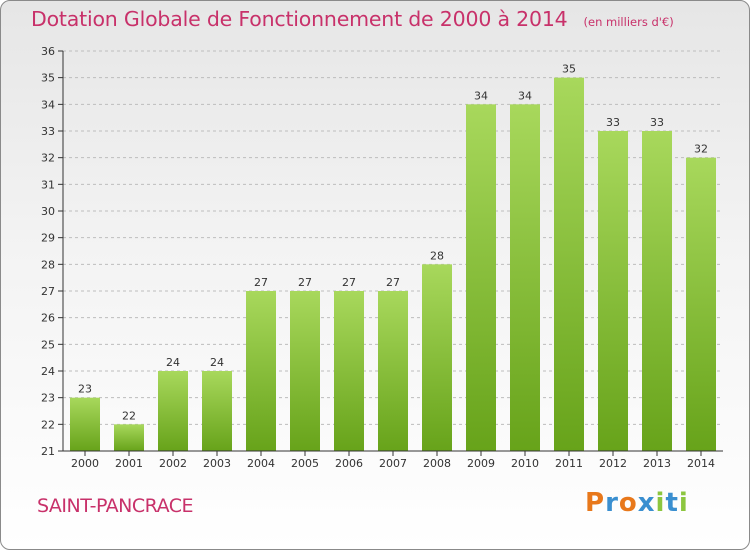 Image resolution: width=750 pixels, height=550 pixels. I want to click on y-tick-label: 36, so click(48, 51).